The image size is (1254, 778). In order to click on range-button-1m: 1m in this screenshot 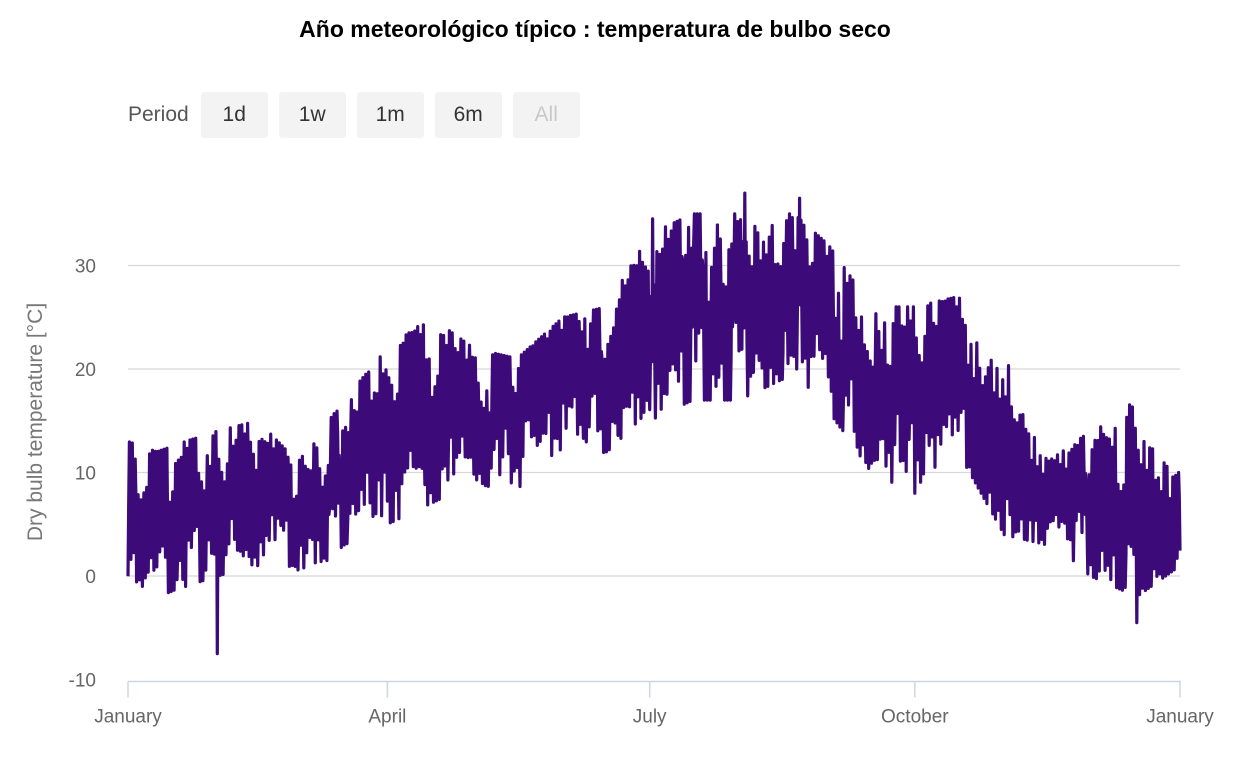, I will do `click(390, 115)`.